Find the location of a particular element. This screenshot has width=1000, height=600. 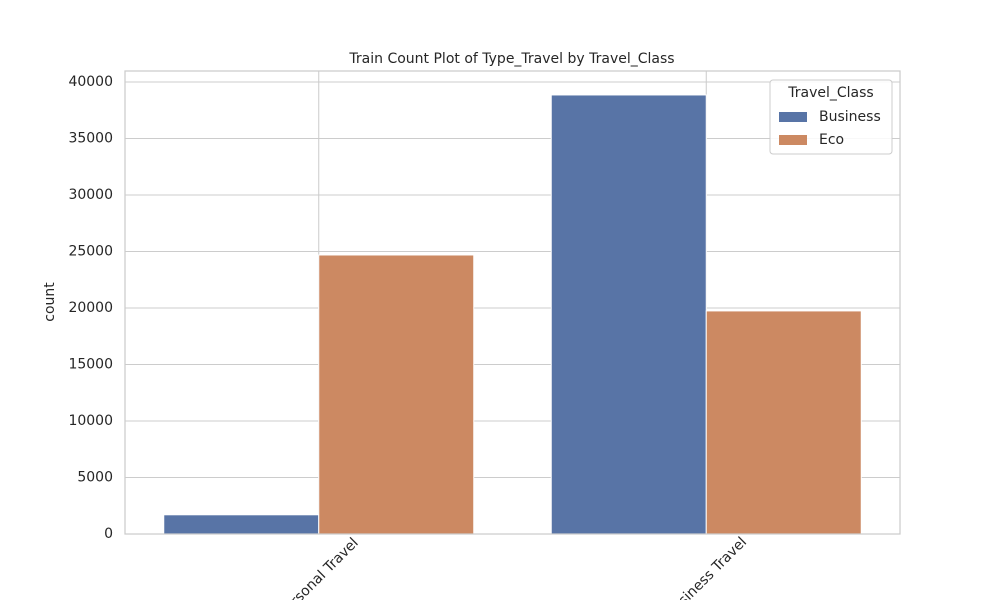

y-tick-label: 0 is located at coordinates (108, 534).